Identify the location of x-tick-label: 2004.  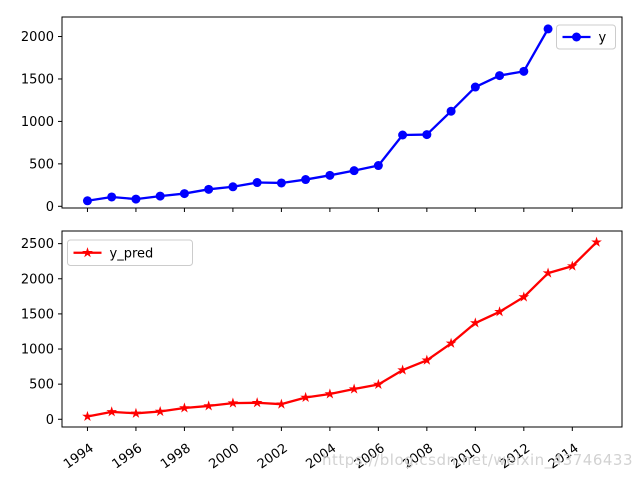
(321, 456).